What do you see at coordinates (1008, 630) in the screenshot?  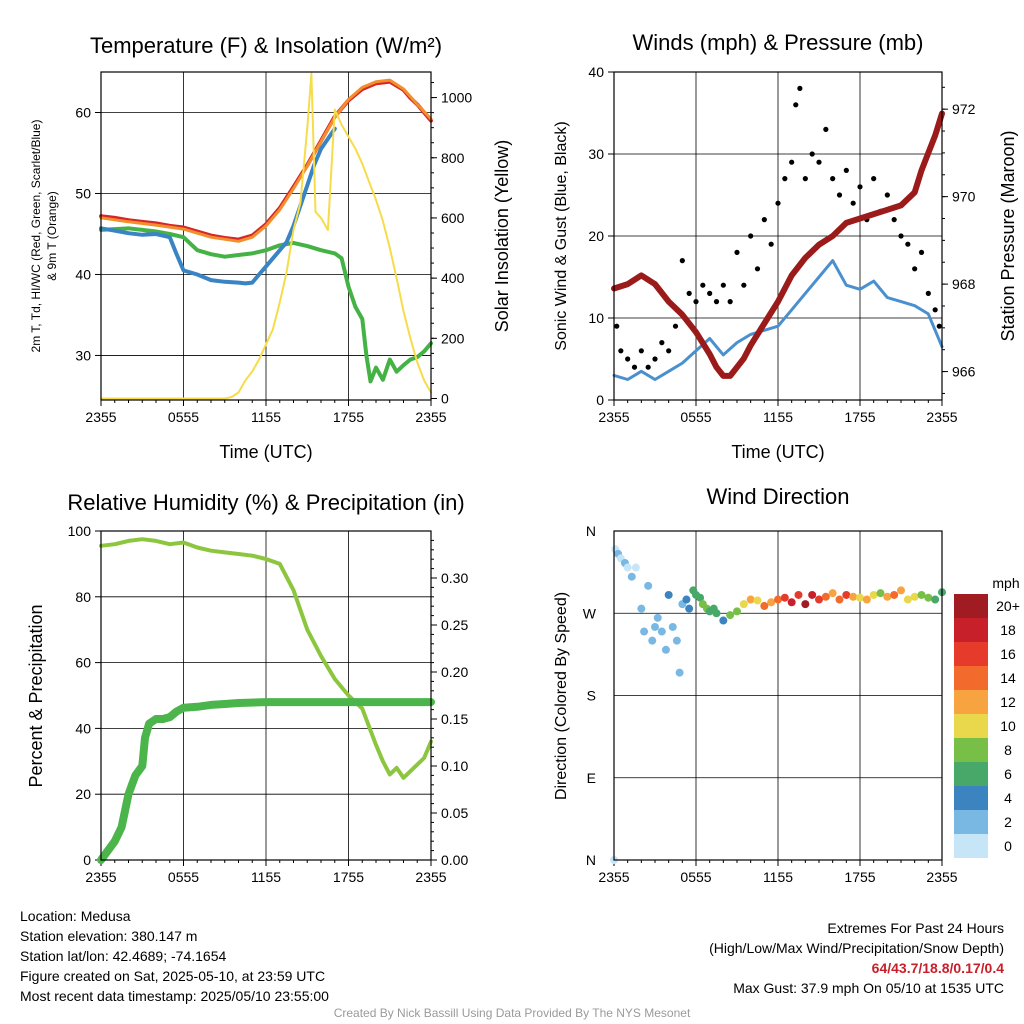 I see `colorbar-label: 18` at bounding box center [1008, 630].